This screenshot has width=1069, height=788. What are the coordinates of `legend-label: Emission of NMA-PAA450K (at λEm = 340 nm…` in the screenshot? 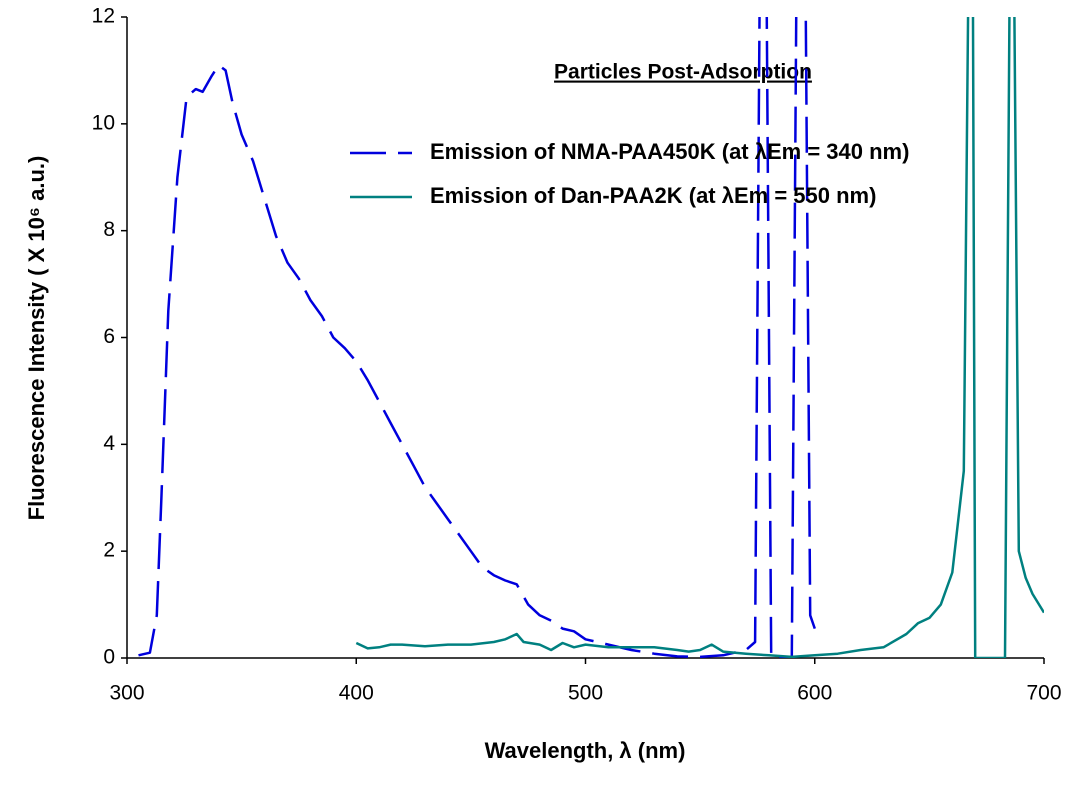 It's located at (669, 151).